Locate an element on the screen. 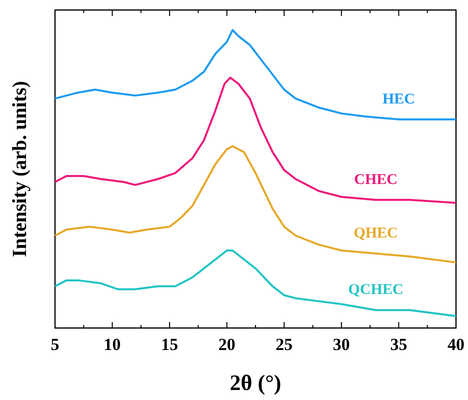  x-axis-title: 2θ (°) is located at coordinates (256, 382).